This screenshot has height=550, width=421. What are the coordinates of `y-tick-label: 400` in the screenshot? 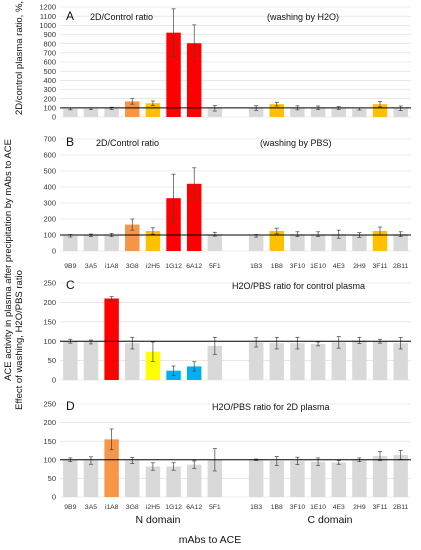 It's located at (49, 80).